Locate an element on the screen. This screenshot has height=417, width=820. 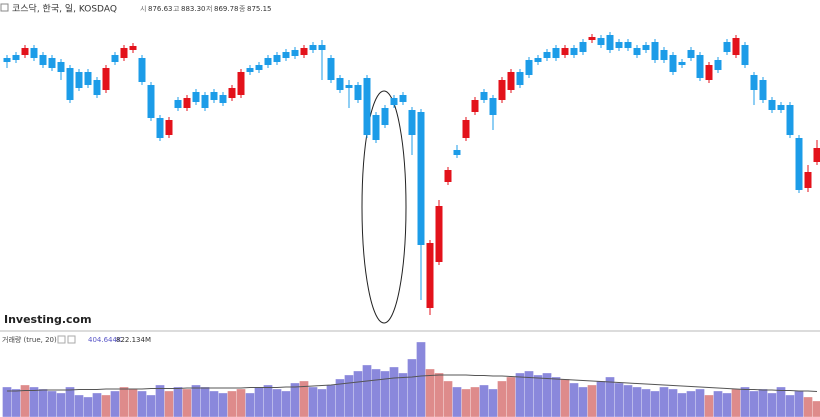
ohlc-label: 시 is located at coordinates (143, 9).